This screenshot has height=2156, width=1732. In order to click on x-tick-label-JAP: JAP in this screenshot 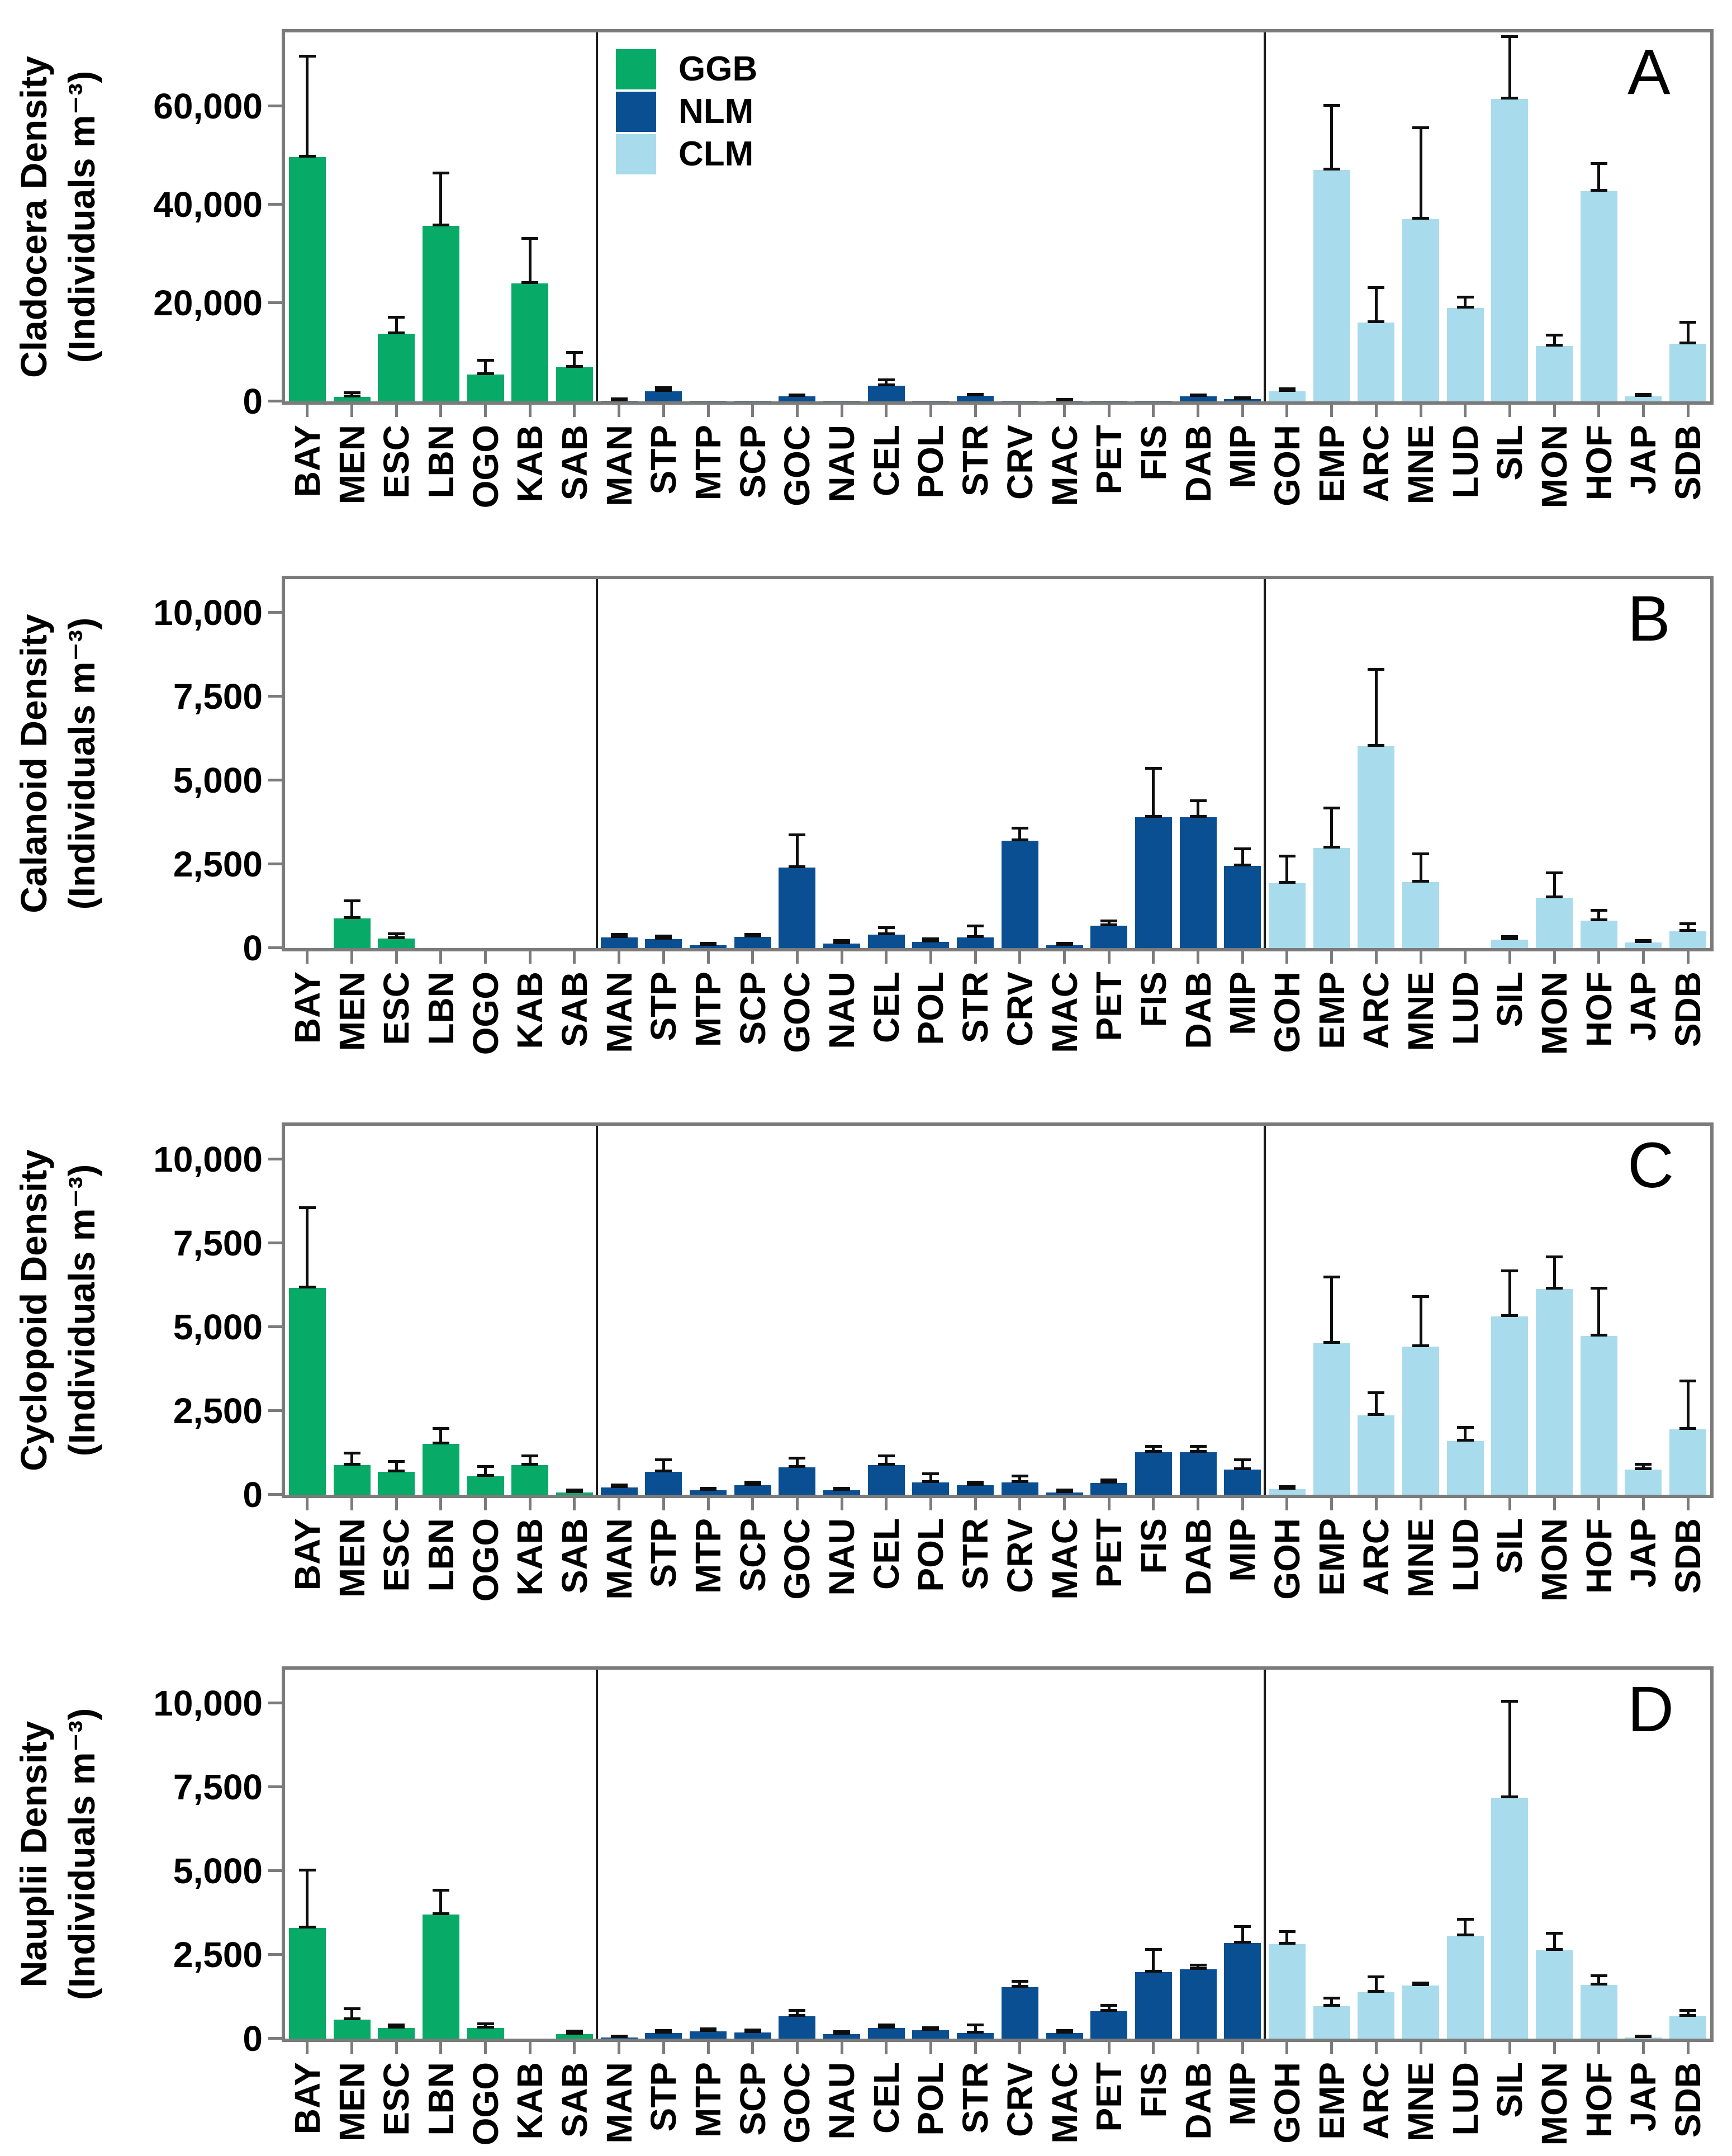, I will do `click(1643, 1006)`.